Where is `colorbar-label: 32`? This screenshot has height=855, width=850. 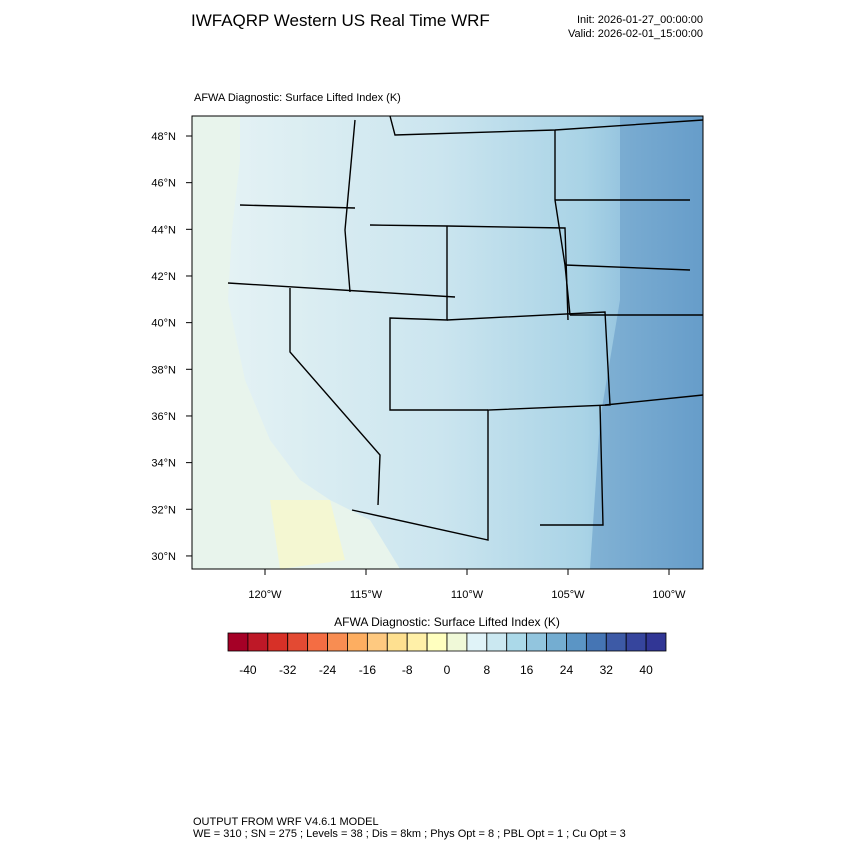
colorbar-label: 32 is located at coordinates (607, 670).